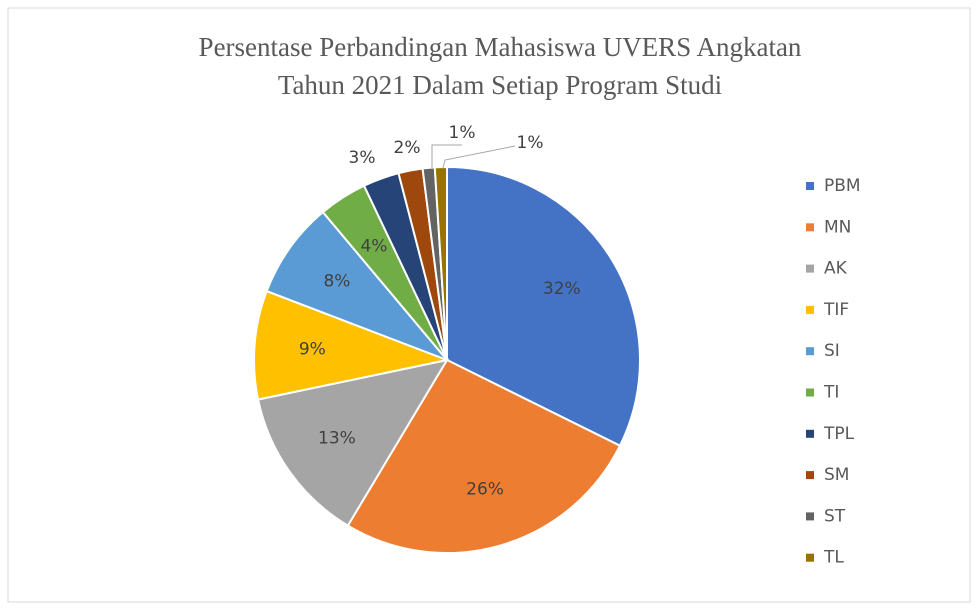 This screenshot has height=610, width=979. Describe the element at coordinates (836, 269) in the screenshot. I see `legend-label: AK` at that location.